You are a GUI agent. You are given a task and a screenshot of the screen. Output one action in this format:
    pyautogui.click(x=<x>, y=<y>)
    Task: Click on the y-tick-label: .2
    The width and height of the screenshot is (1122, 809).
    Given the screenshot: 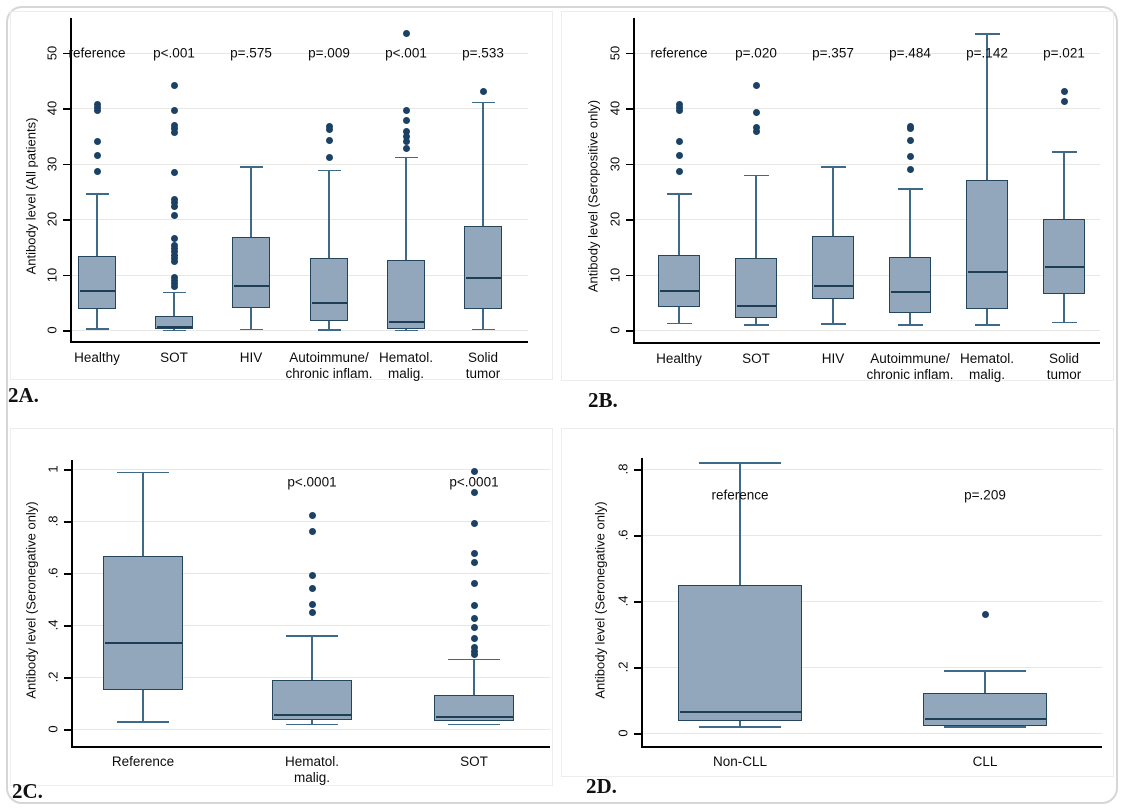 What is the action you would take?
    pyautogui.click(x=53, y=677)
    